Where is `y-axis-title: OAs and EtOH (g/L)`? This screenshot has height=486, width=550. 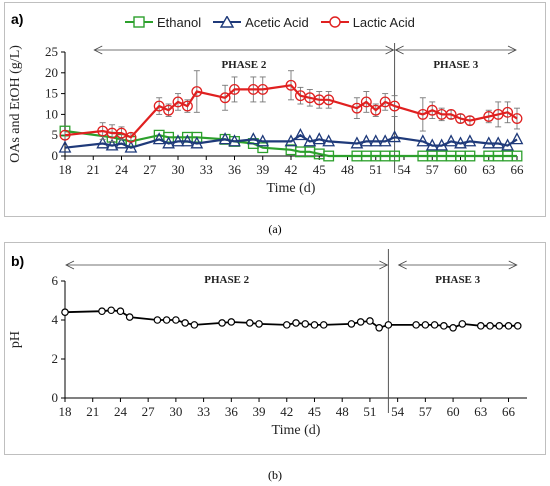 y-axis-title: OAs and EtOH (g/L) is located at coordinates (15, 104).